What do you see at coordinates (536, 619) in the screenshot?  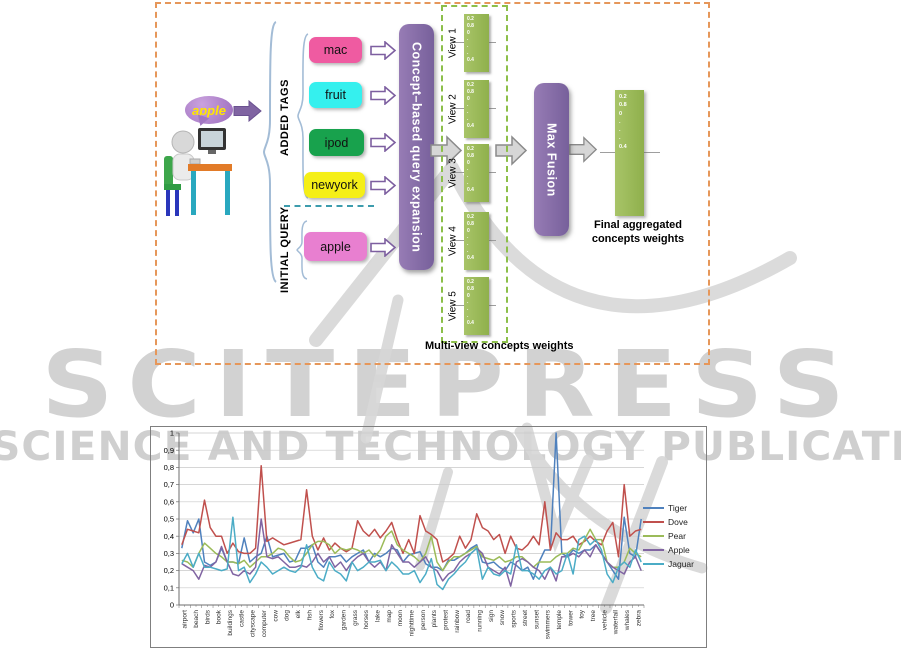 I see `x-tick-label: sunset` at bounding box center [536, 619].